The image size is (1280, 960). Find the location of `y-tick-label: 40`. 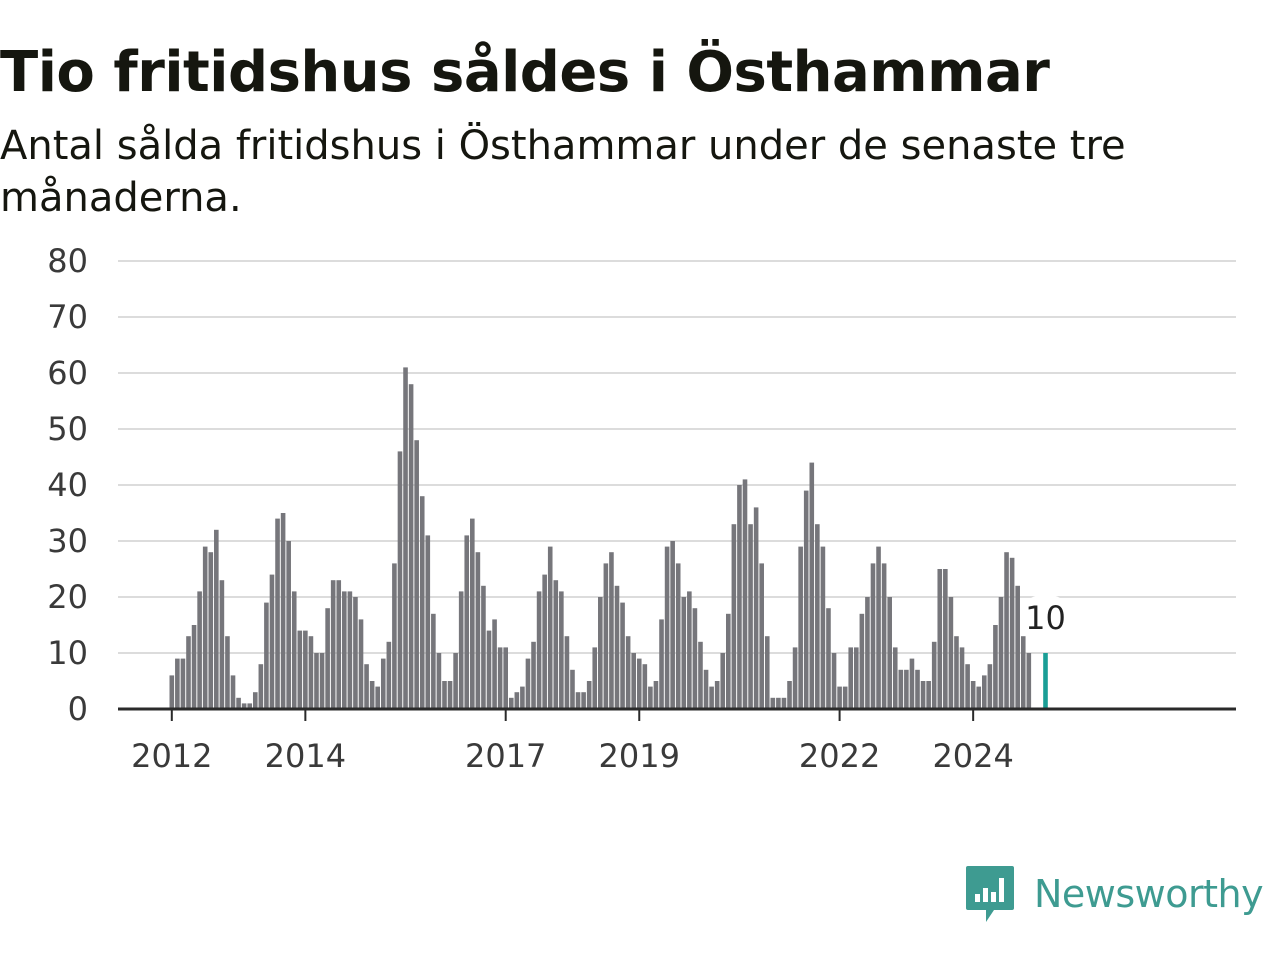

y-tick-label: 40 is located at coordinates (67, 485).